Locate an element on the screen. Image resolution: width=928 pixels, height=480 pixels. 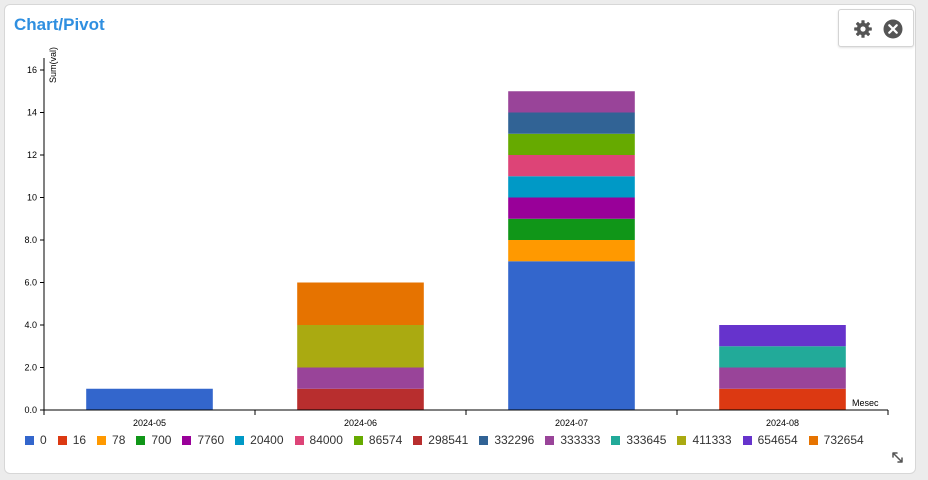
legend-label: 298541 is located at coordinates (448, 440).